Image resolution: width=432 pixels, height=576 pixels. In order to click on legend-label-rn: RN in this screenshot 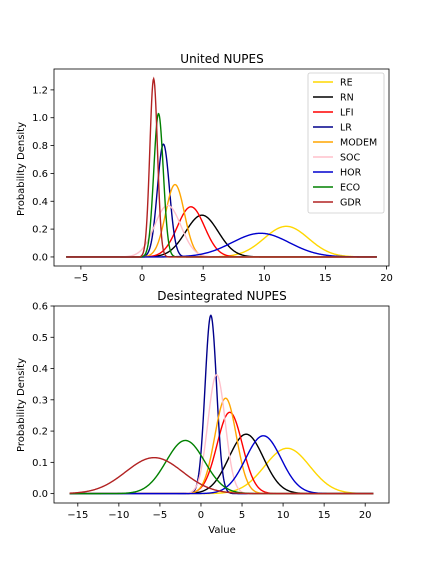, I will do `click(347, 98)`.